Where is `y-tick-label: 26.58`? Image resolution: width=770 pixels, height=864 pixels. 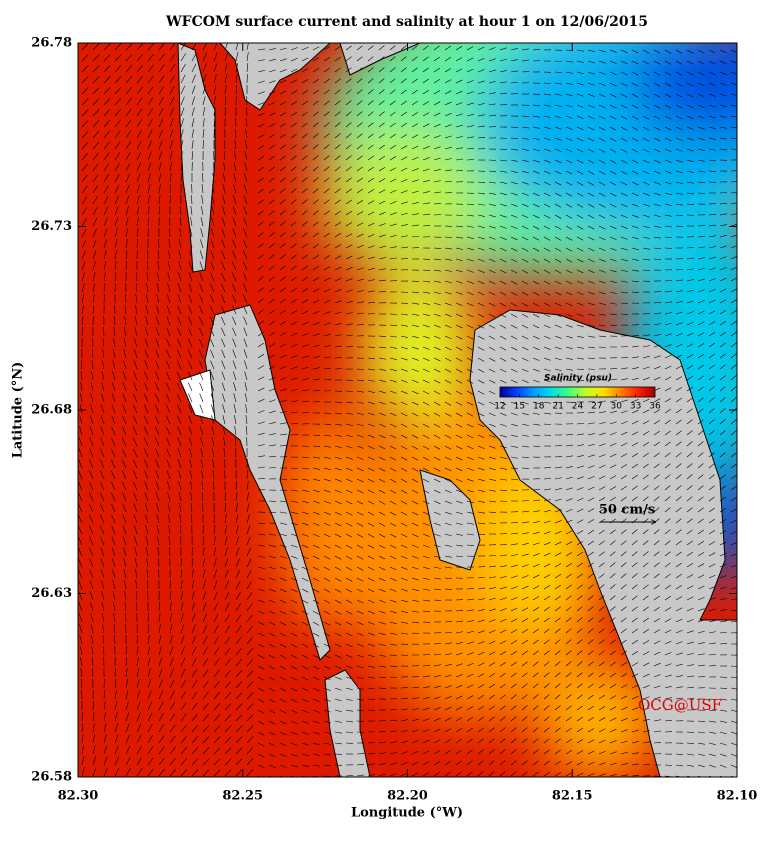
y-tick-label: 26.58 is located at coordinates (51, 777).